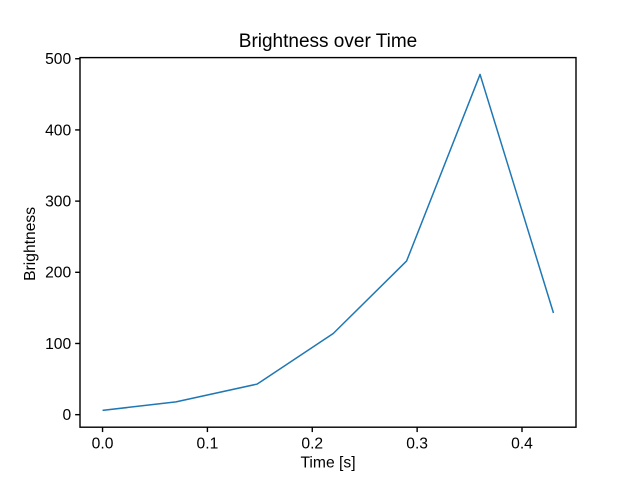 This screenshot has width=640, height=480. What do you see at coordinates (327, 463) in the screenshot?
I see `svg-text: Time [s]` at bounding box center [327, 463].